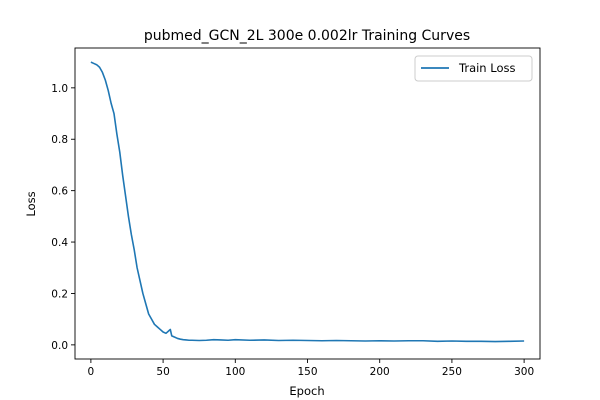 This screenshot has height=400, width=600. What do you see at coordinates (235, 372) in the screenshot?
I see `x-tick-label: 100` at bounding box center [235, 372].